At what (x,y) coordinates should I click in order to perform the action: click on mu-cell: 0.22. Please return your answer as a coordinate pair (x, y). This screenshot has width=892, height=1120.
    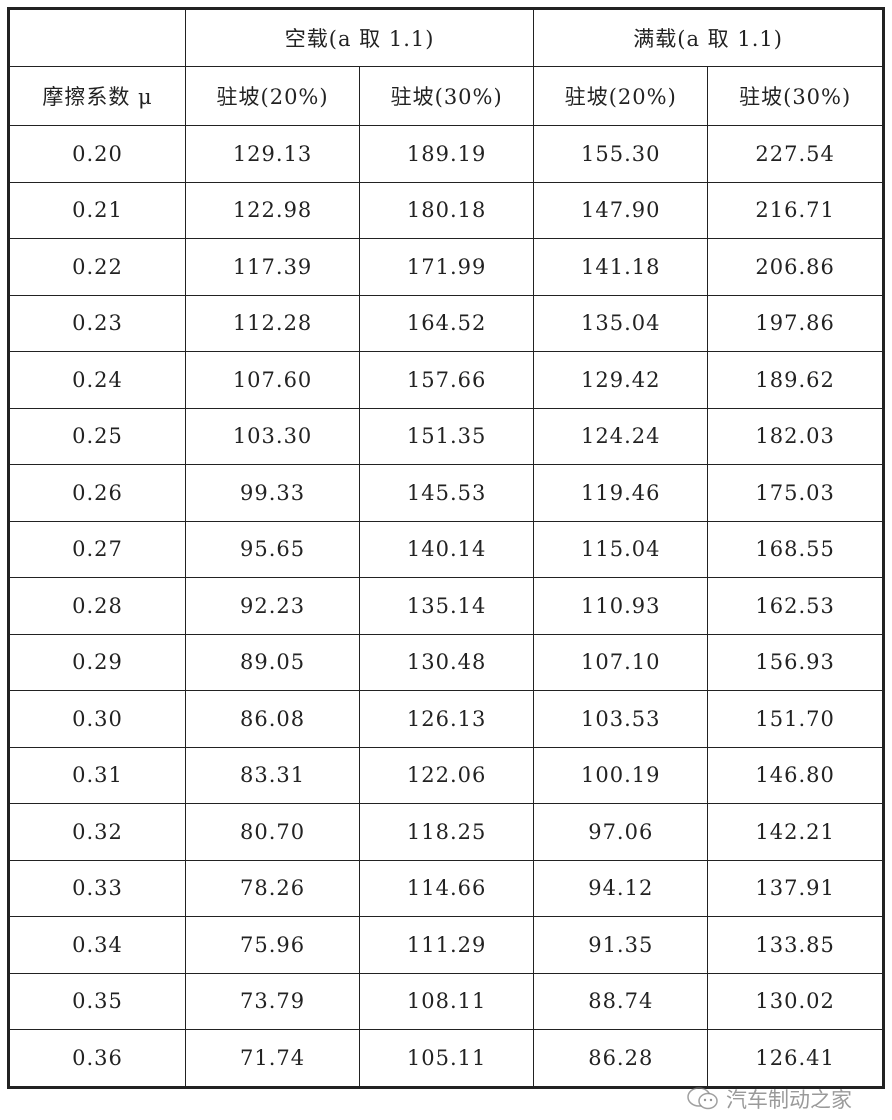
    Looking at the image, I should click on (97, 267).